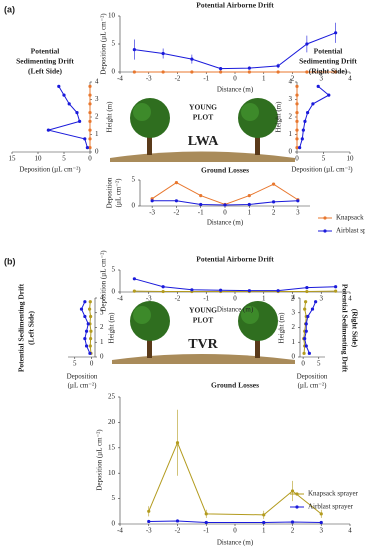  I want to click on legend-label: Knapsack sprayer, so click(350, 218).